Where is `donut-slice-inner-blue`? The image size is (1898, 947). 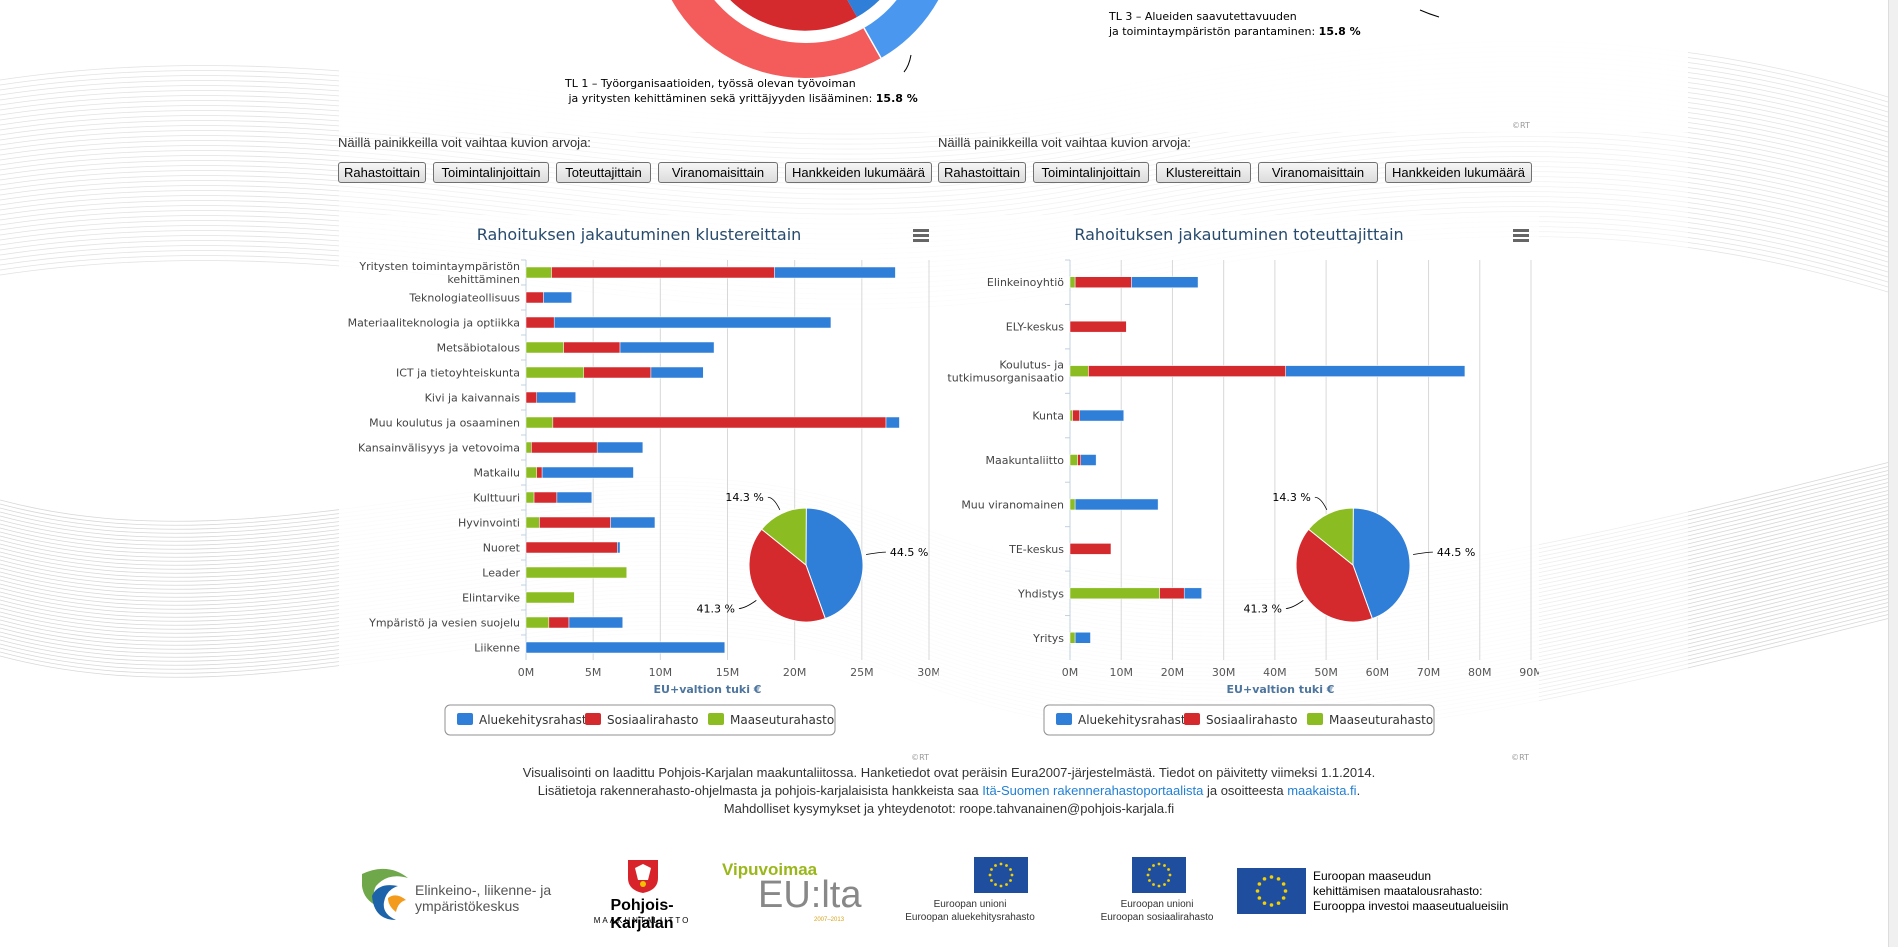
donut-slice-inner-blue is located at coordinates (854, 8).